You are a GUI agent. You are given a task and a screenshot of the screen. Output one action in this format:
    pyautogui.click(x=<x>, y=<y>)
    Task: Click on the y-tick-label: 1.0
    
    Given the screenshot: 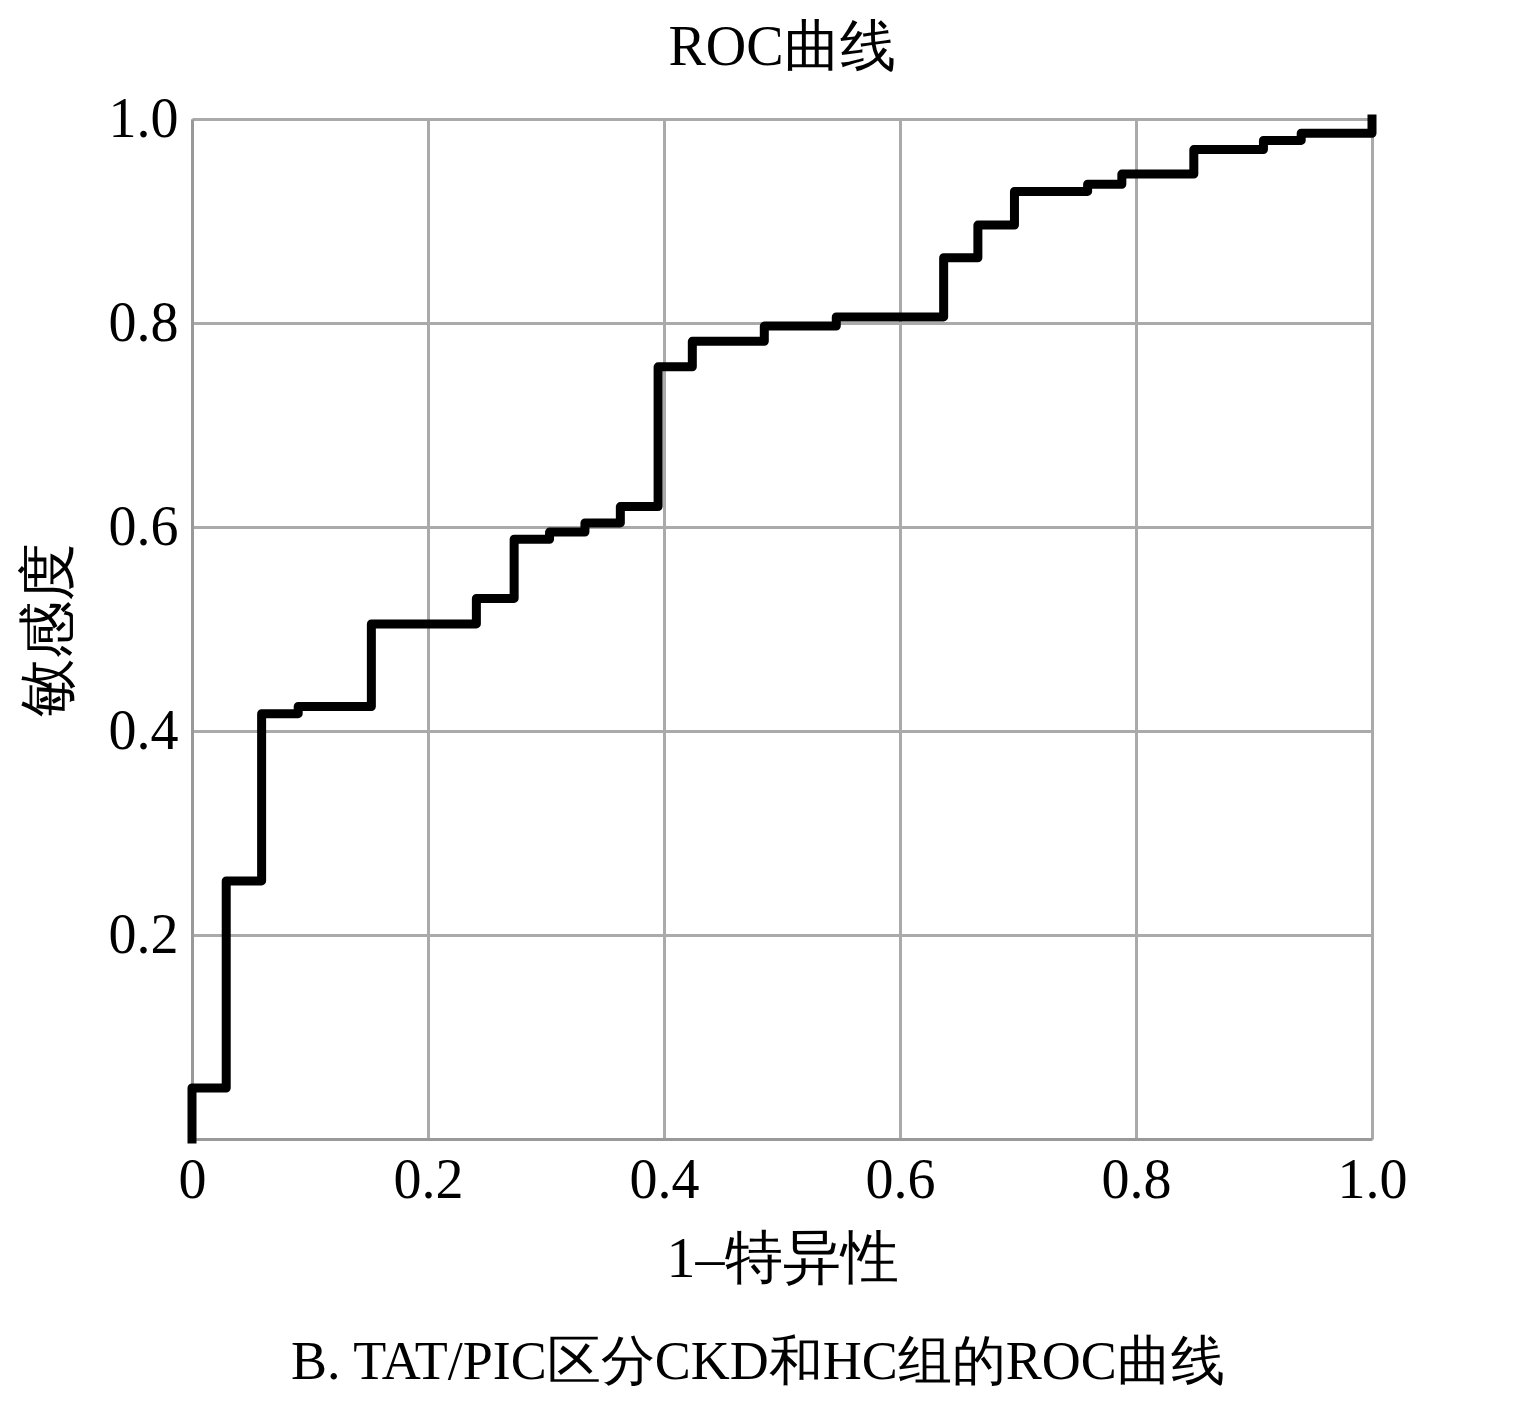 What is the action you would take?
    pyautogui.click(x=143, y=117)
    